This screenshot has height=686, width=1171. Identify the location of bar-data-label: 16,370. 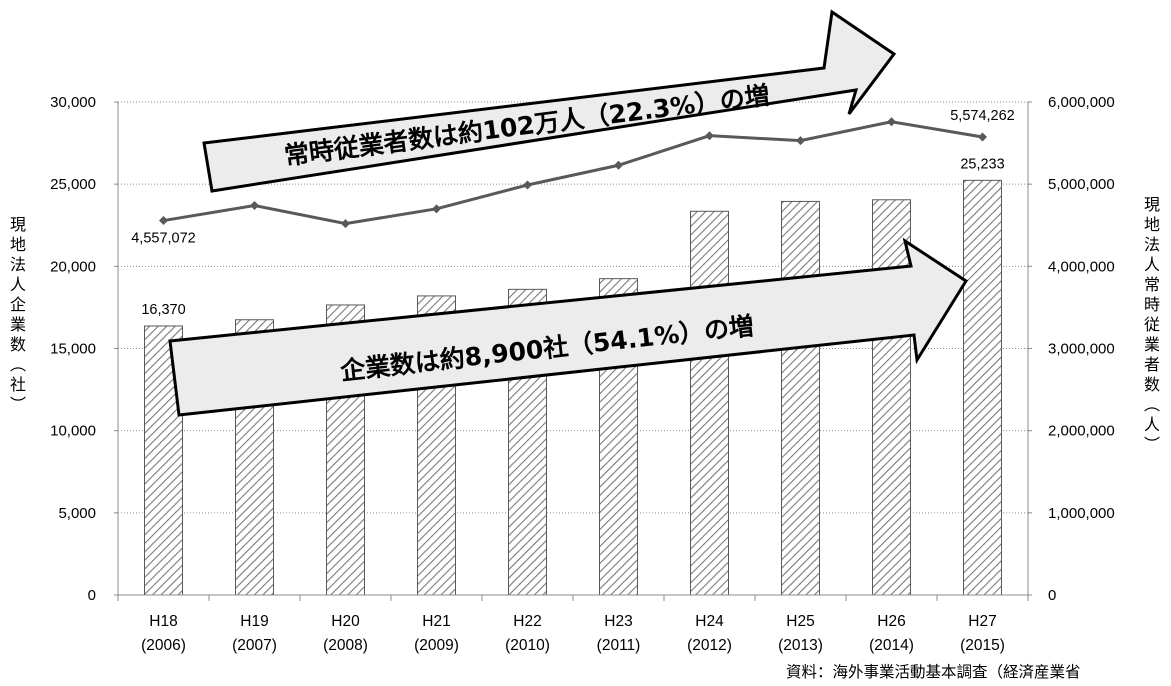
(163, 310).